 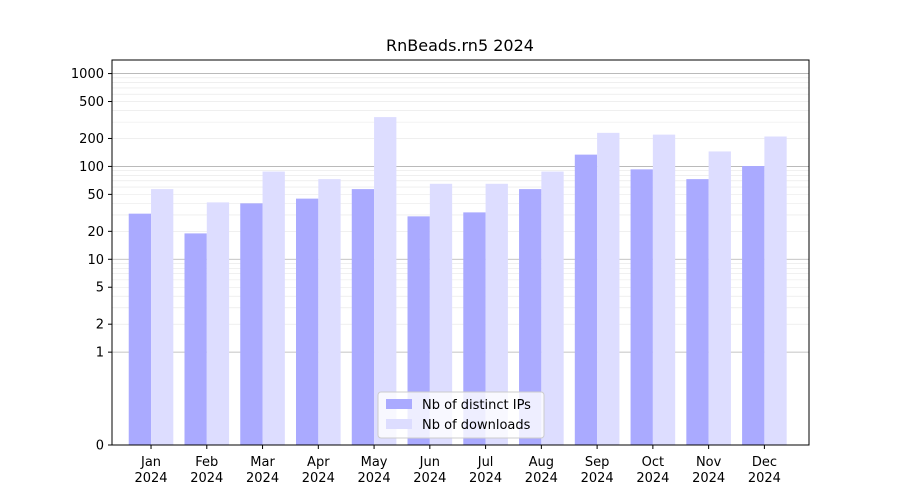 What do you see at coordinates (399, 424) in the screenshot?
I see `legend-swatch-downloads` at bounding box center [399, 424].